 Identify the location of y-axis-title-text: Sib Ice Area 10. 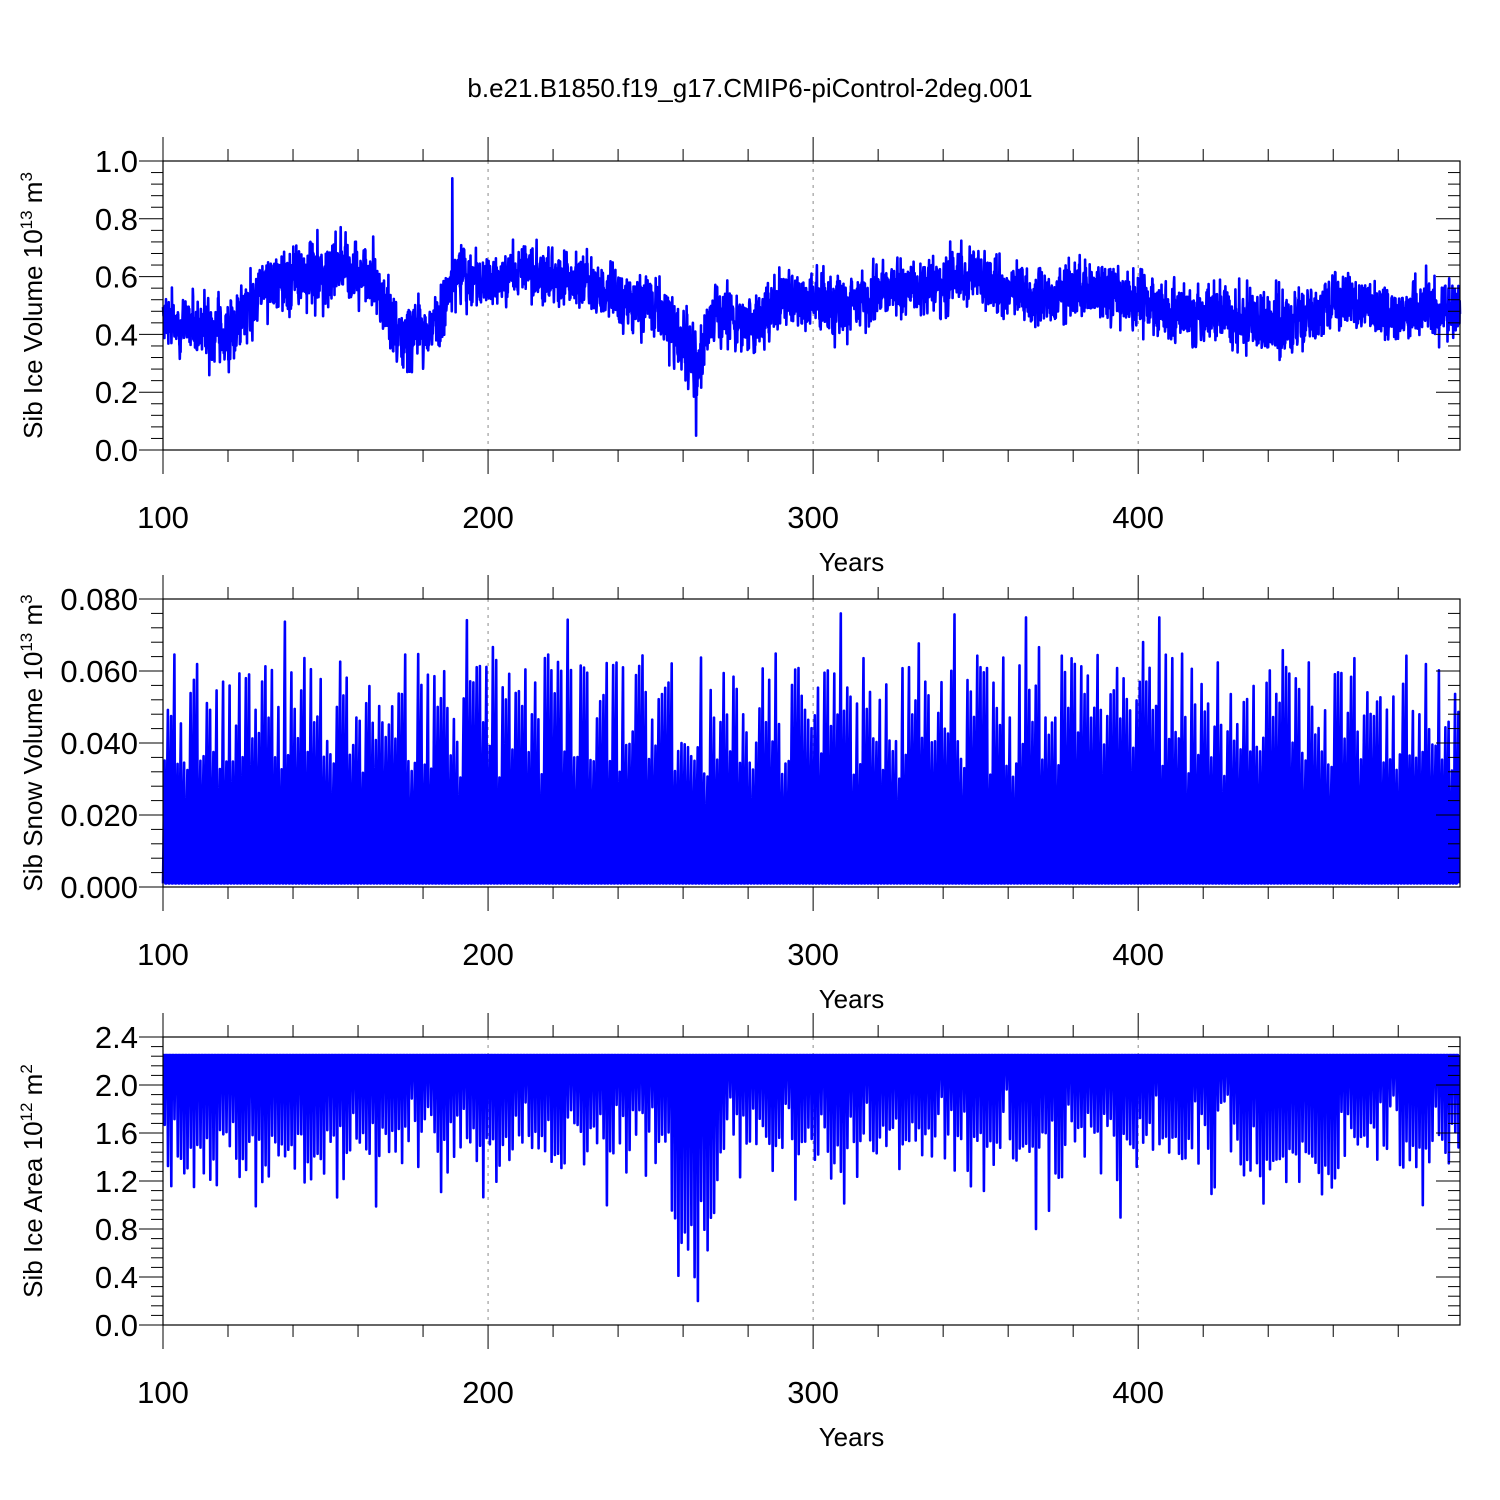
(33, 1209).